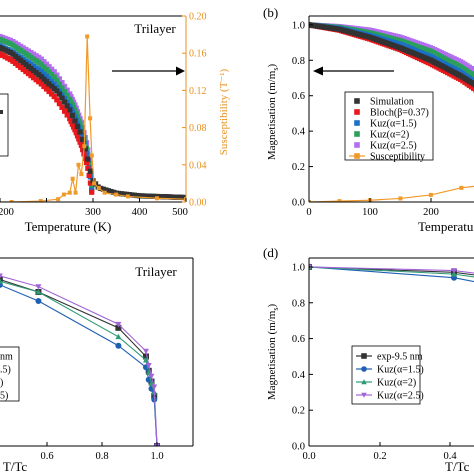 The width and height of the screenshot is (474, 474). Describe the element at coordinates (7, 212) in the screenshot. I see `panel-a-x-tick-label: 200` at that location.